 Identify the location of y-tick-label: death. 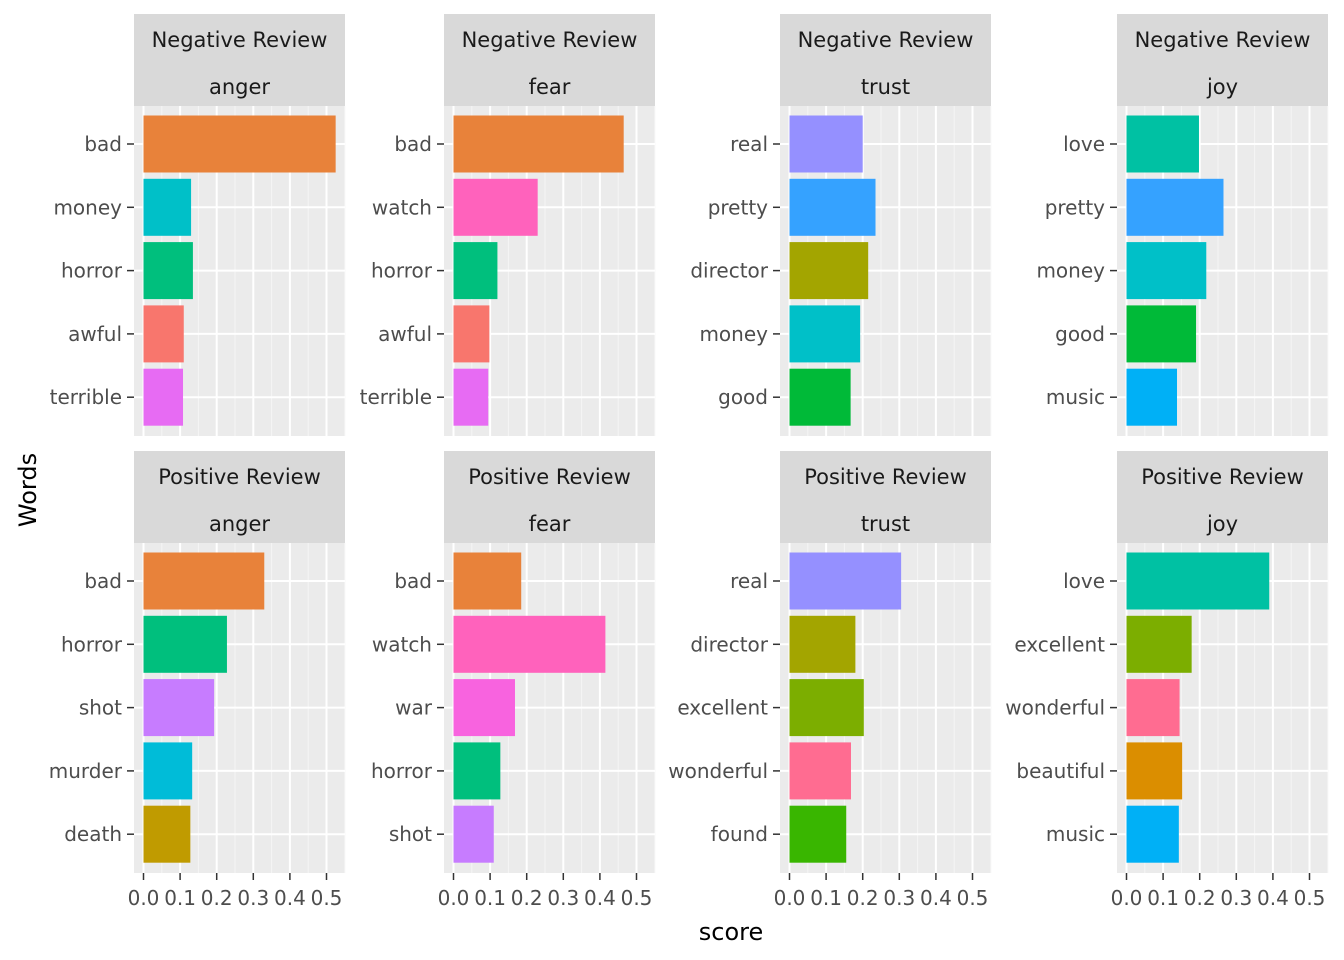
(93, 834).